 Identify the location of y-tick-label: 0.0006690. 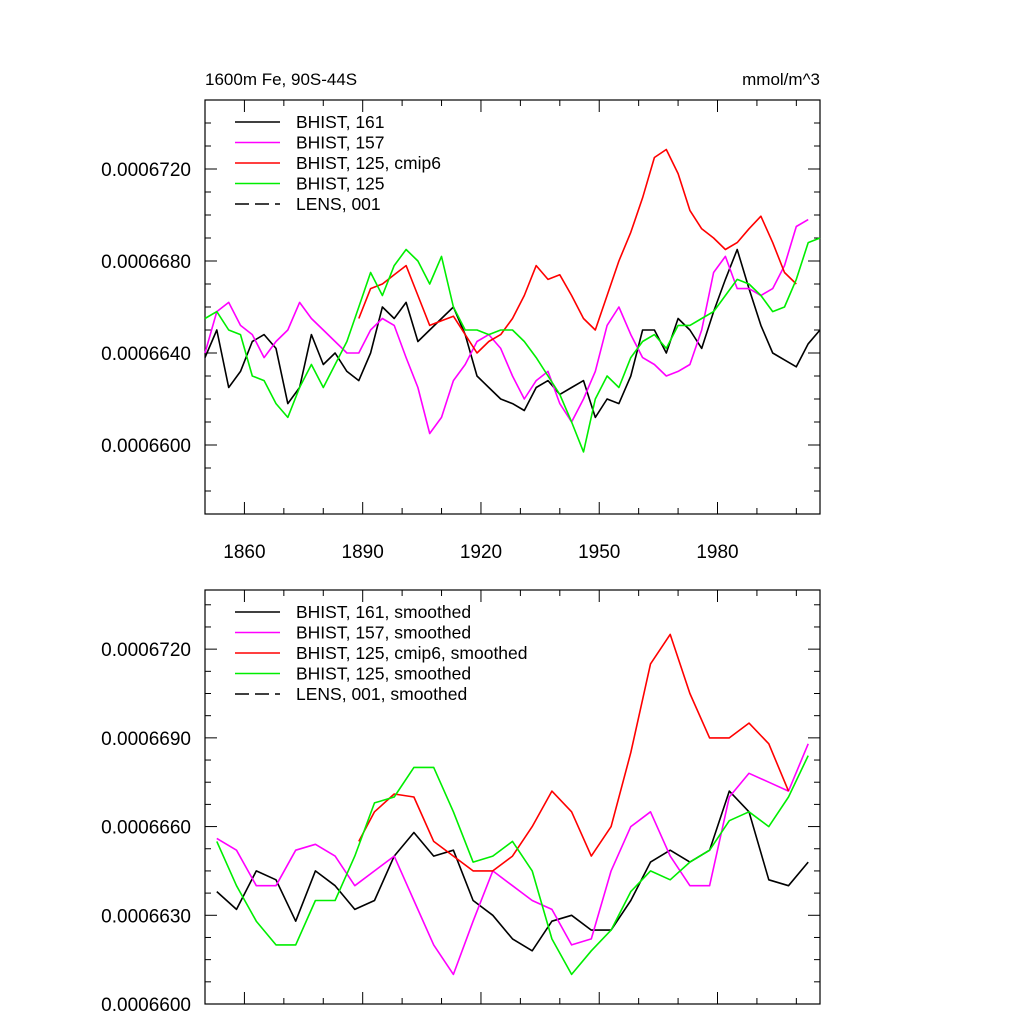
(146, 739).